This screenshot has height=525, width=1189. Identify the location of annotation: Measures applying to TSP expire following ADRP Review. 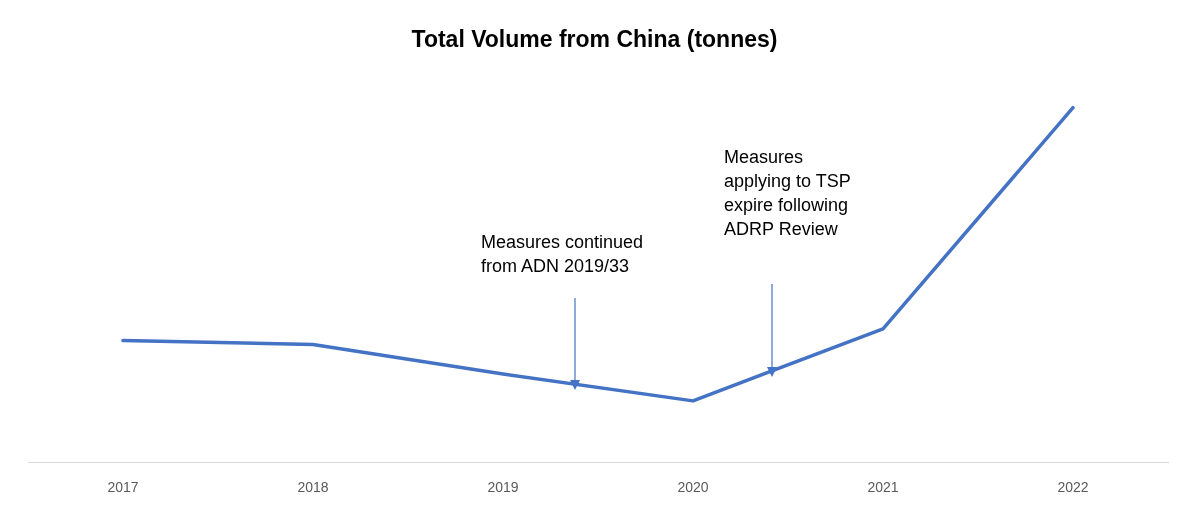
(787, 193).